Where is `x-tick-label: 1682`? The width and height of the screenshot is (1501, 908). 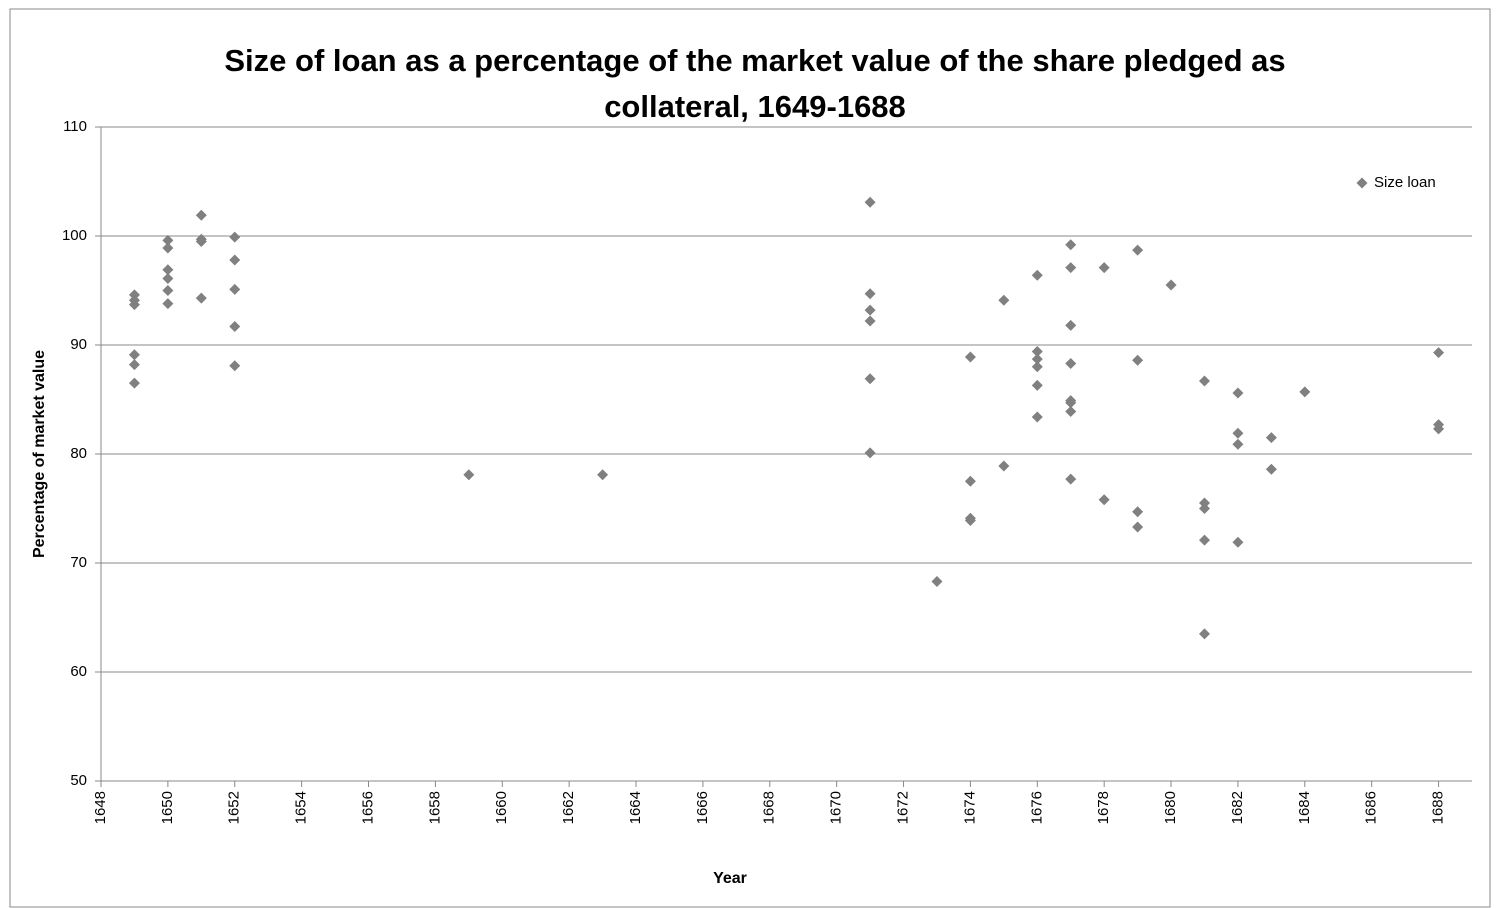
x-tick-label: 1682 is located at coordinates (1237, 807).